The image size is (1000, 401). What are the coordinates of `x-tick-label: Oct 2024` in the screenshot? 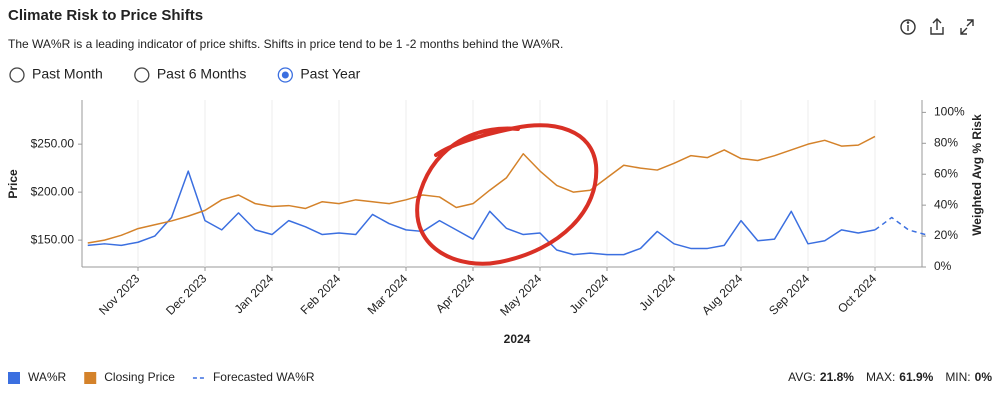 It's located at (857, 293).